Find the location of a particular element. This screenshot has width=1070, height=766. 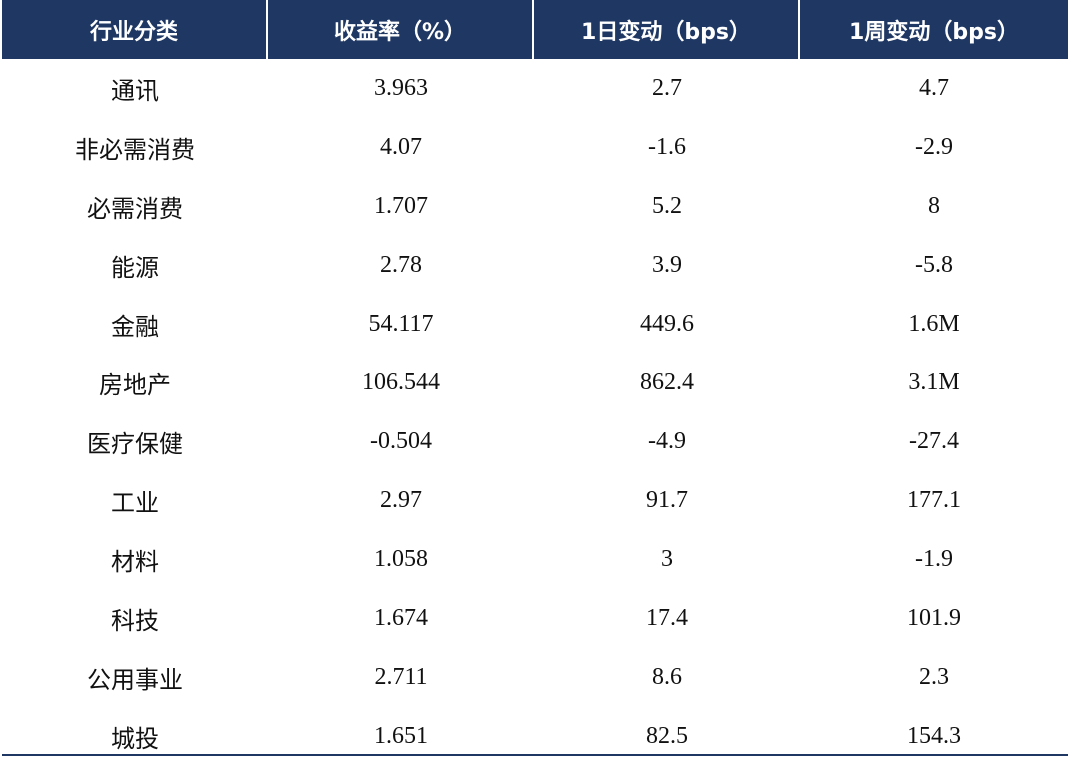

table-row: 材料 1.058 3 -1.9 is located at coordinates (535, 559).